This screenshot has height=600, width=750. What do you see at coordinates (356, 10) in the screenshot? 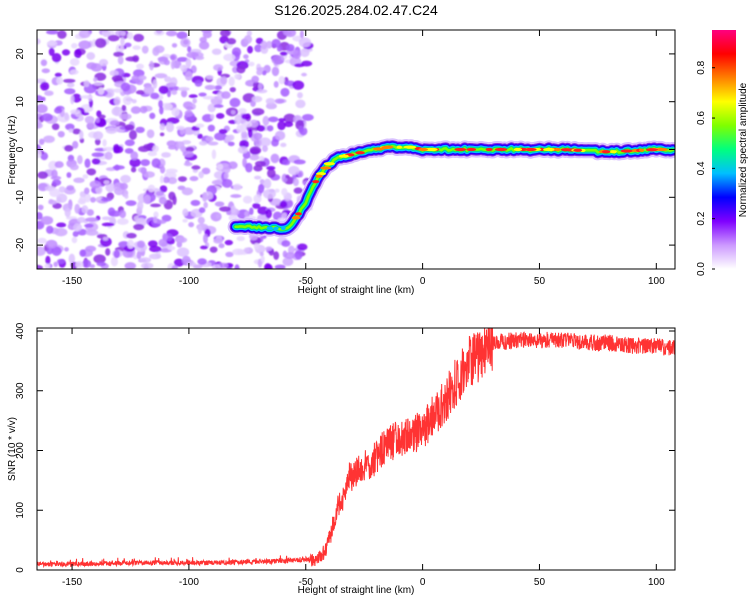
I see `figure-title: S126.2025.284.02.47.C24` at bounding box center [356, 10].